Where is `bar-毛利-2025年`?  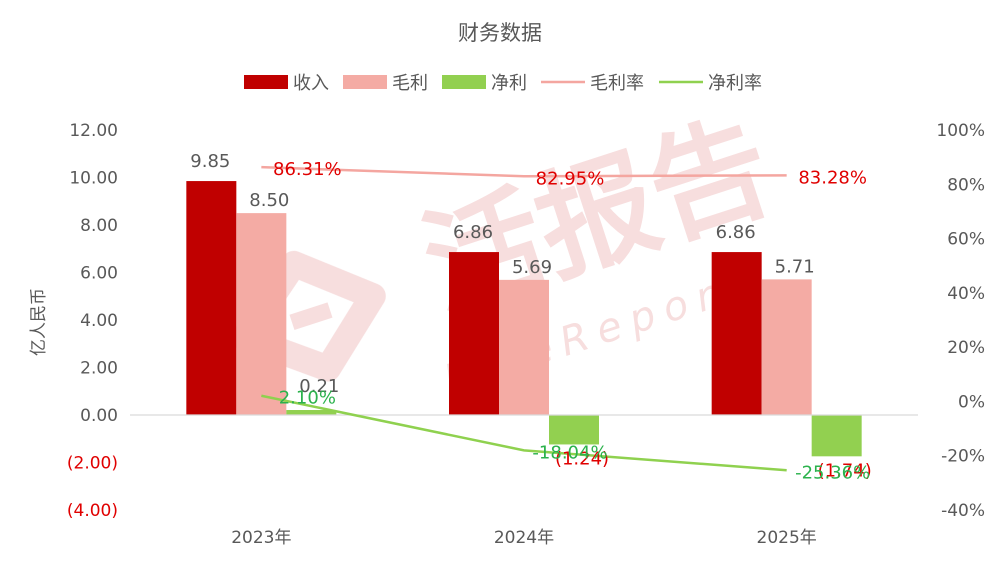 bar-毛利-2025年 is located at coordinates (786, 347).